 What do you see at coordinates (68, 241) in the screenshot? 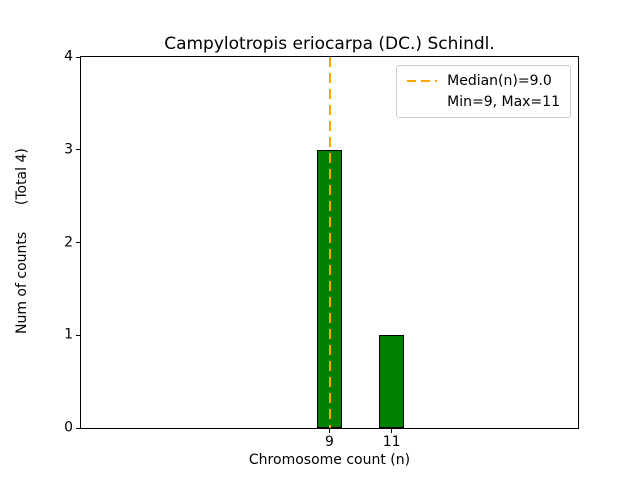
I see `y-tick-label: 2` at bounding box center [68, 241].